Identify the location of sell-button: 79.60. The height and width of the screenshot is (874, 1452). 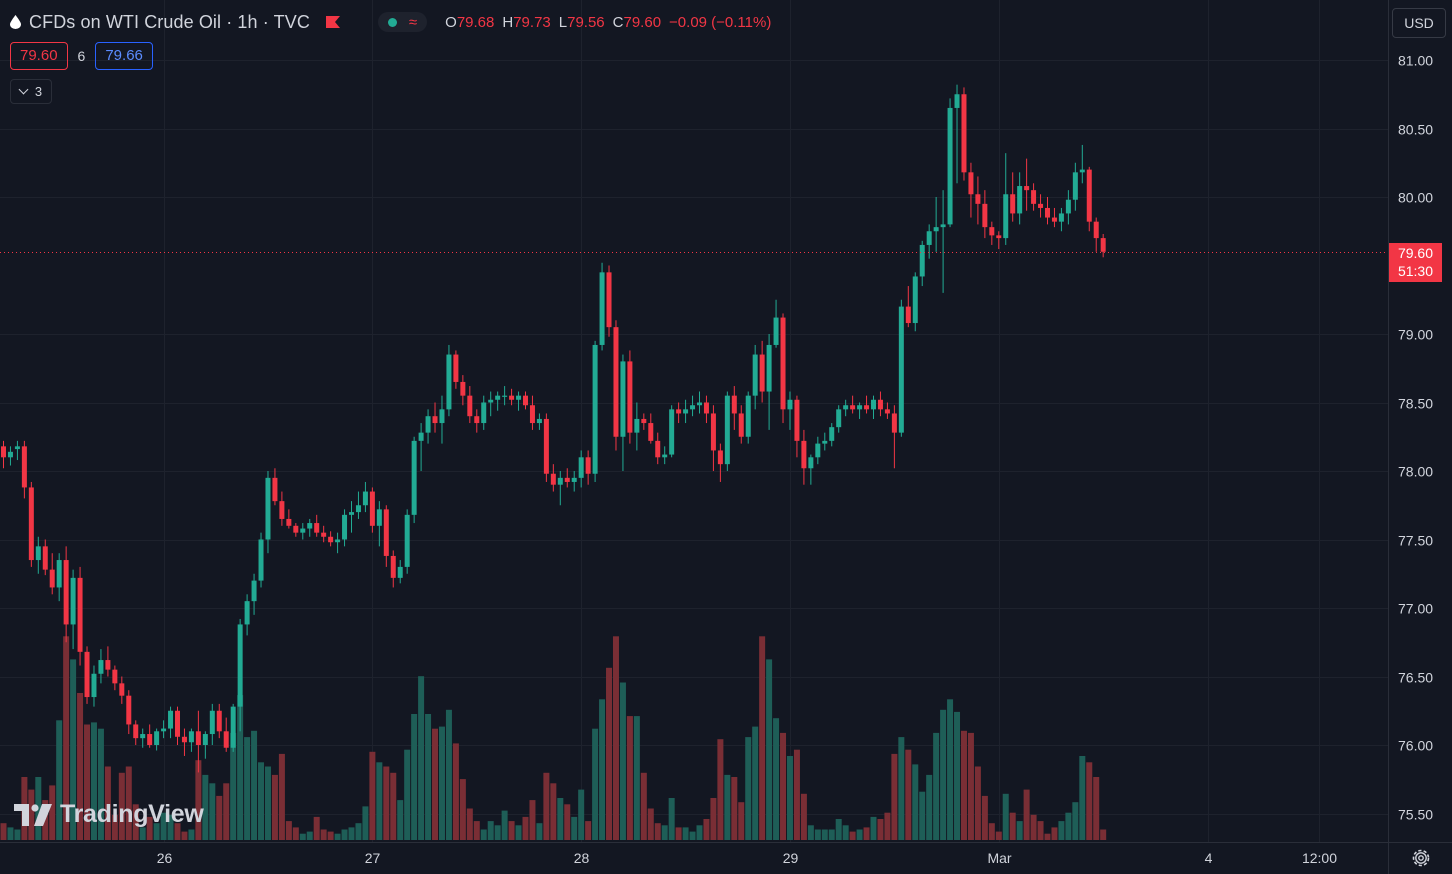
(39, 56).